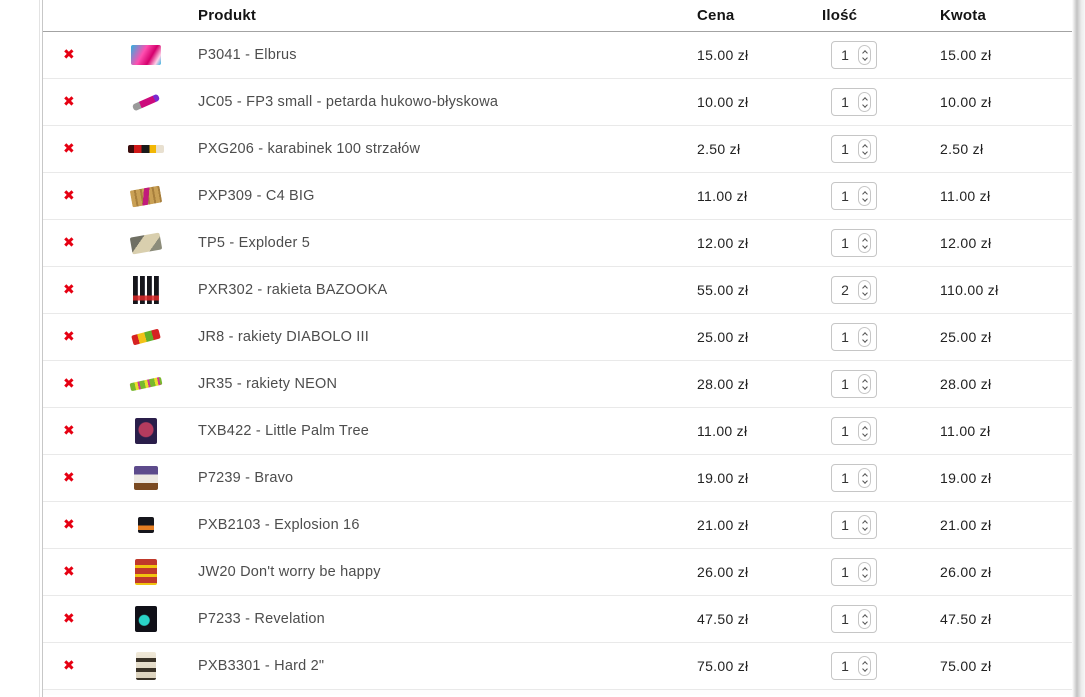  What do you see at coordinates (283, 337) in the screenshot?
I see `product-name: JR8 - rakiety DIABOLO III` at bounding box center [283, 337].